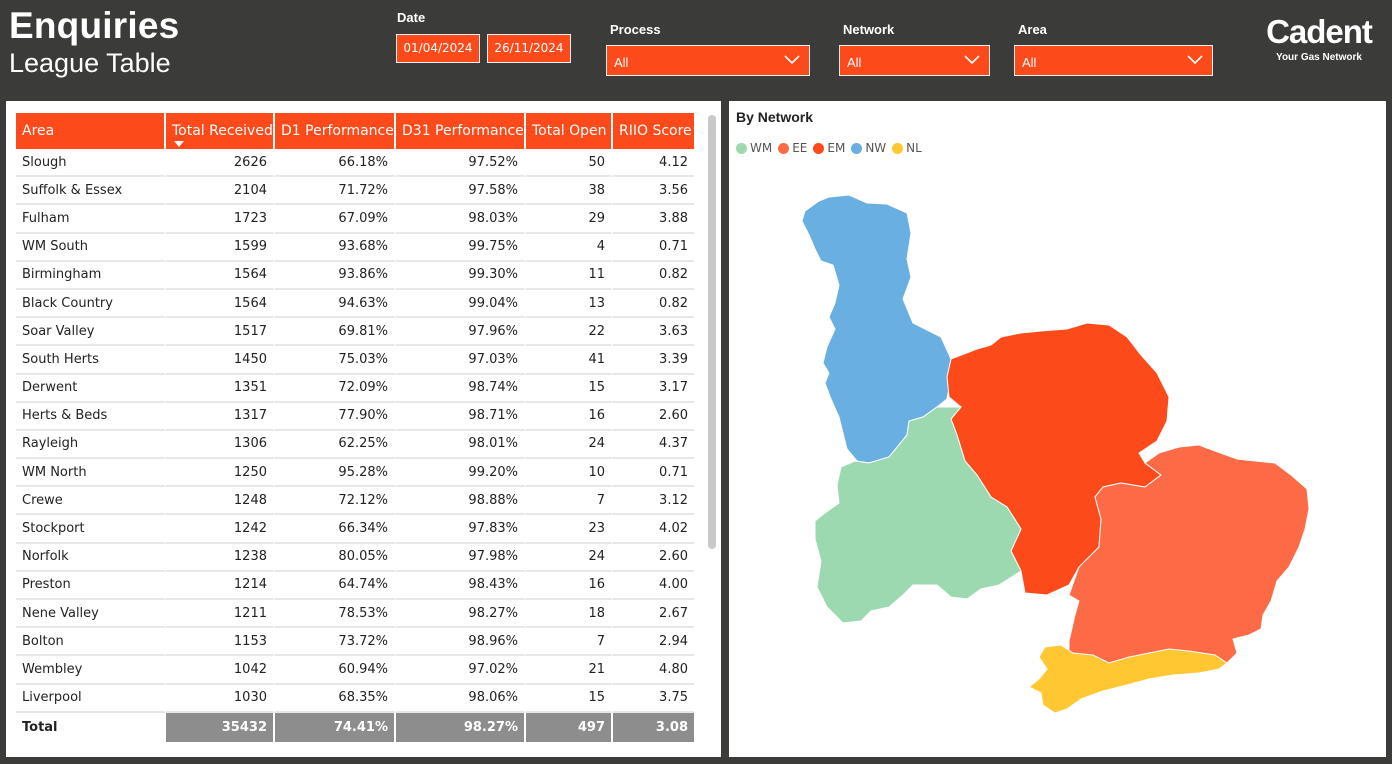  What do you see at coordinates (335, 247) in the screenshot?
I see `cell-d1-performance: 93.68%` at bounding box center [335, 247].